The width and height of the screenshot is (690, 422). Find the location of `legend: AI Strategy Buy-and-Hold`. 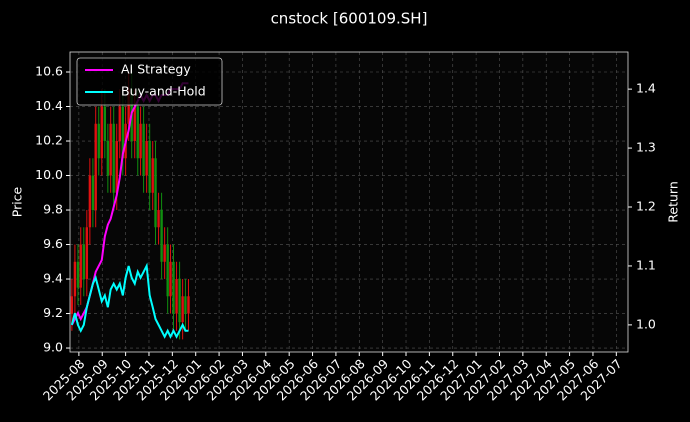

legend: AI Strategy Buy-and-Hold is located at coordinates (149, 81).